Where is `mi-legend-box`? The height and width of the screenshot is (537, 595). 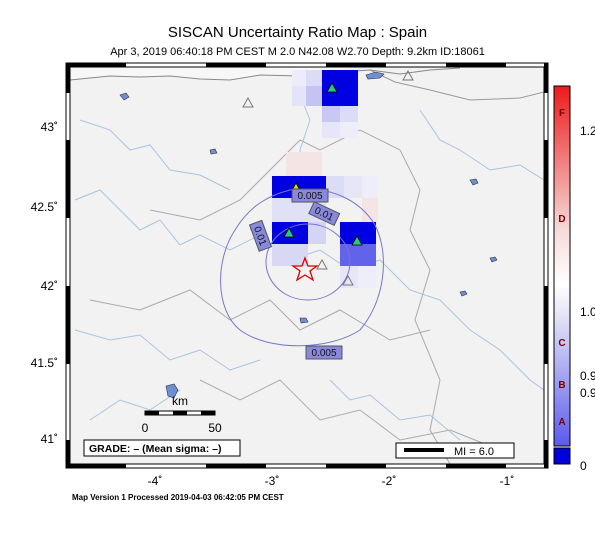
mi-legend-box is located at coordinates (455, 450).